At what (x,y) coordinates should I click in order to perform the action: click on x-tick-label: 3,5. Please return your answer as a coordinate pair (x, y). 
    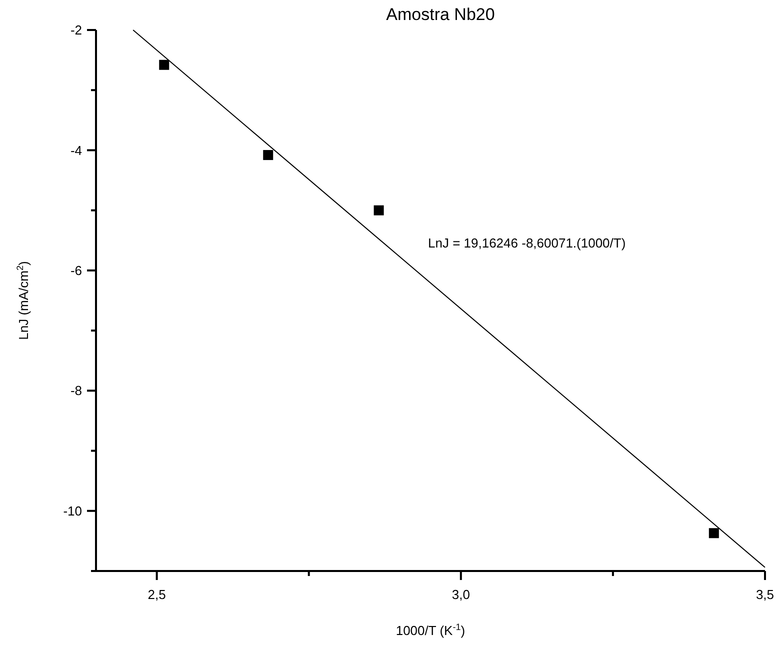
    Looking at the image, I should click on (765, 594).